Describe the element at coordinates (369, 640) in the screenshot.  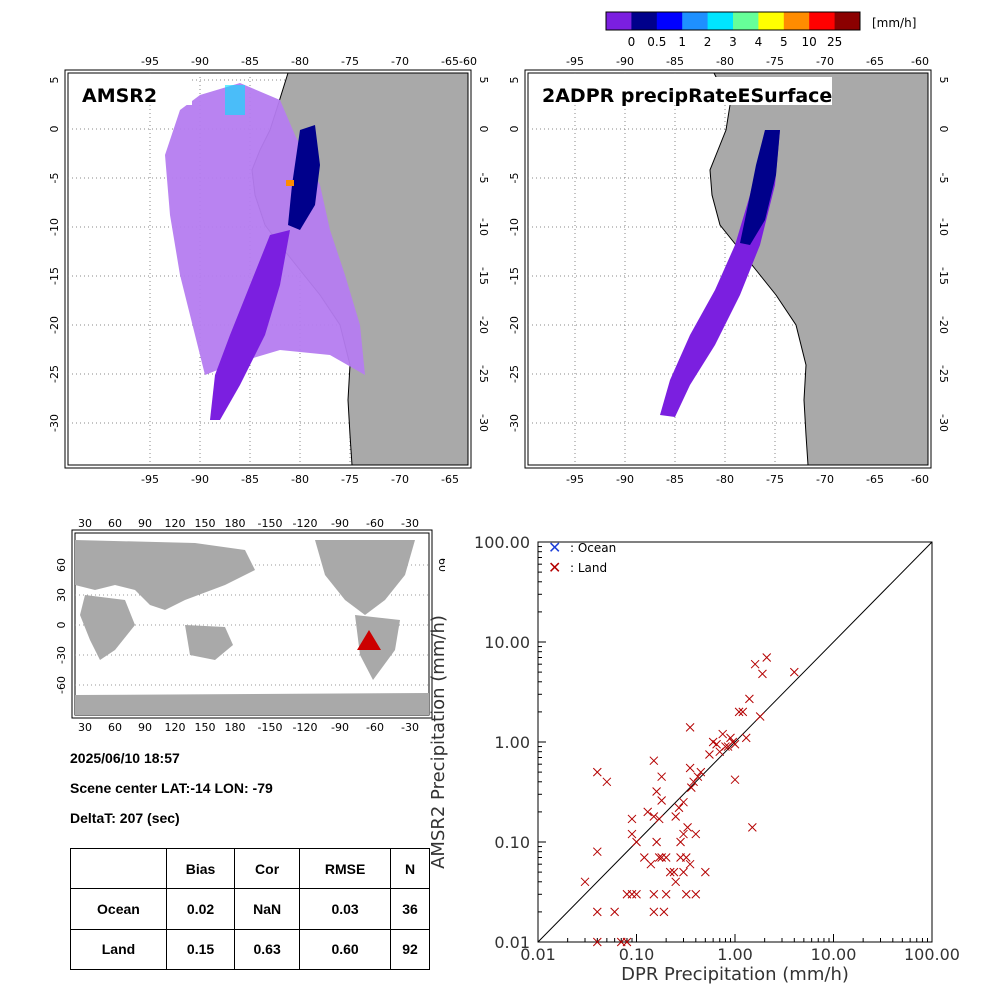
I see `scene-location-marker` at that location.